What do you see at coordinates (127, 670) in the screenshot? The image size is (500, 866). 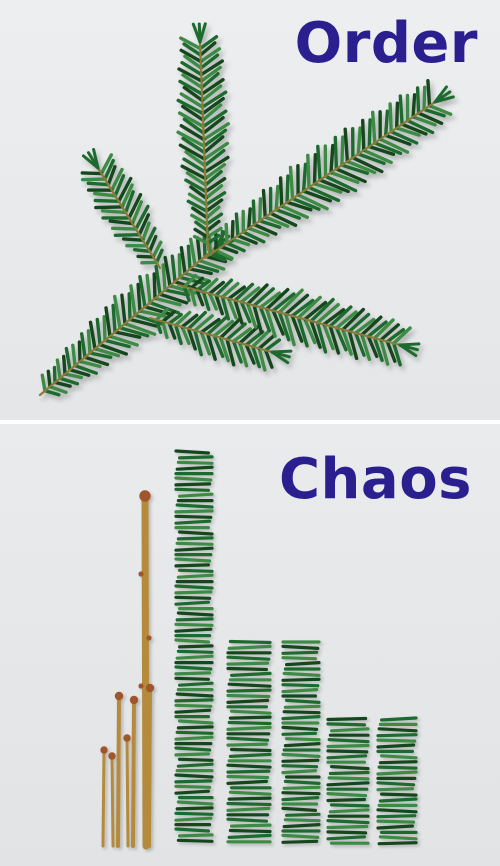 I see `sorted-twigs` at bounding box center [127, 670].